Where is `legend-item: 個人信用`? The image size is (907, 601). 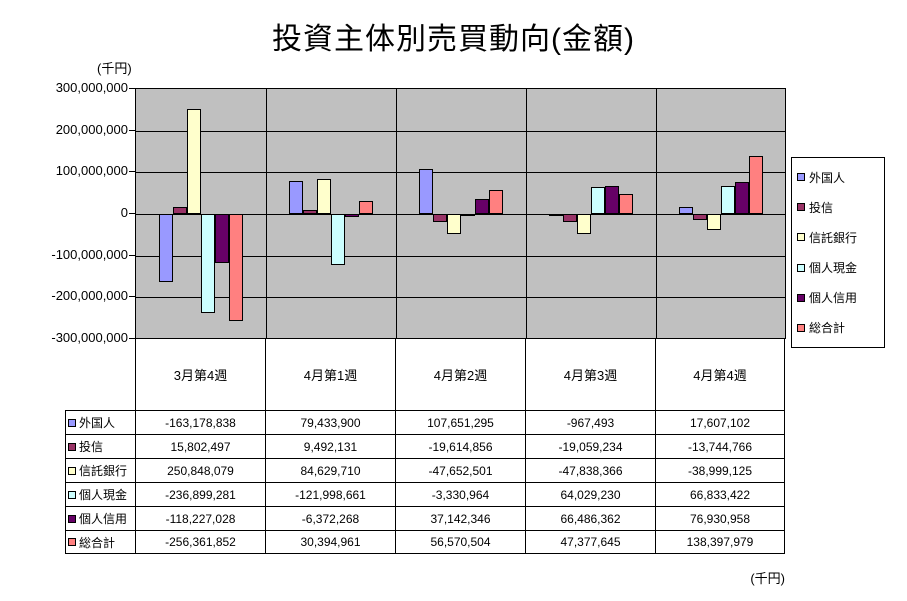
legend-item: 個人信用 is located at coordinates (838, 297).